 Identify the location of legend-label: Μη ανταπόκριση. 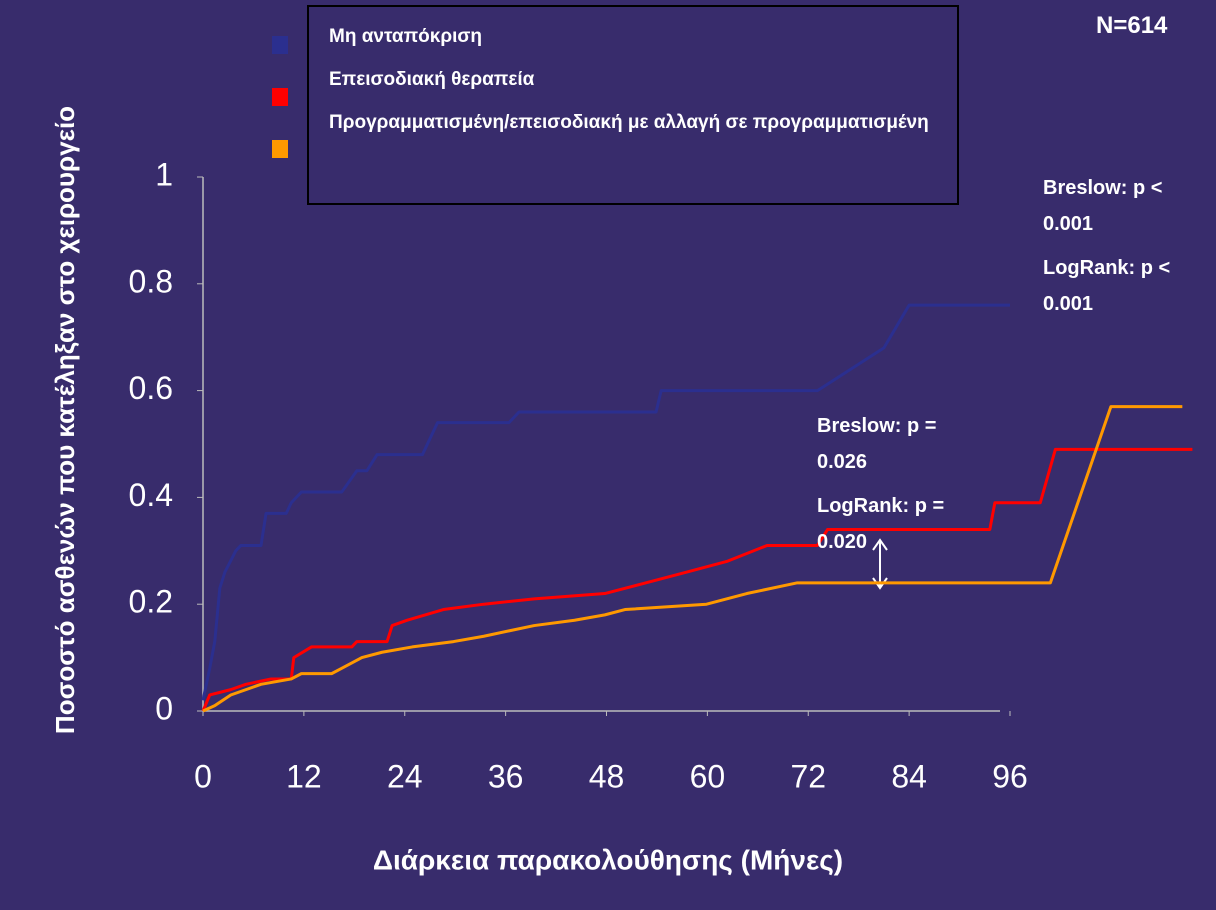
(405, 36).